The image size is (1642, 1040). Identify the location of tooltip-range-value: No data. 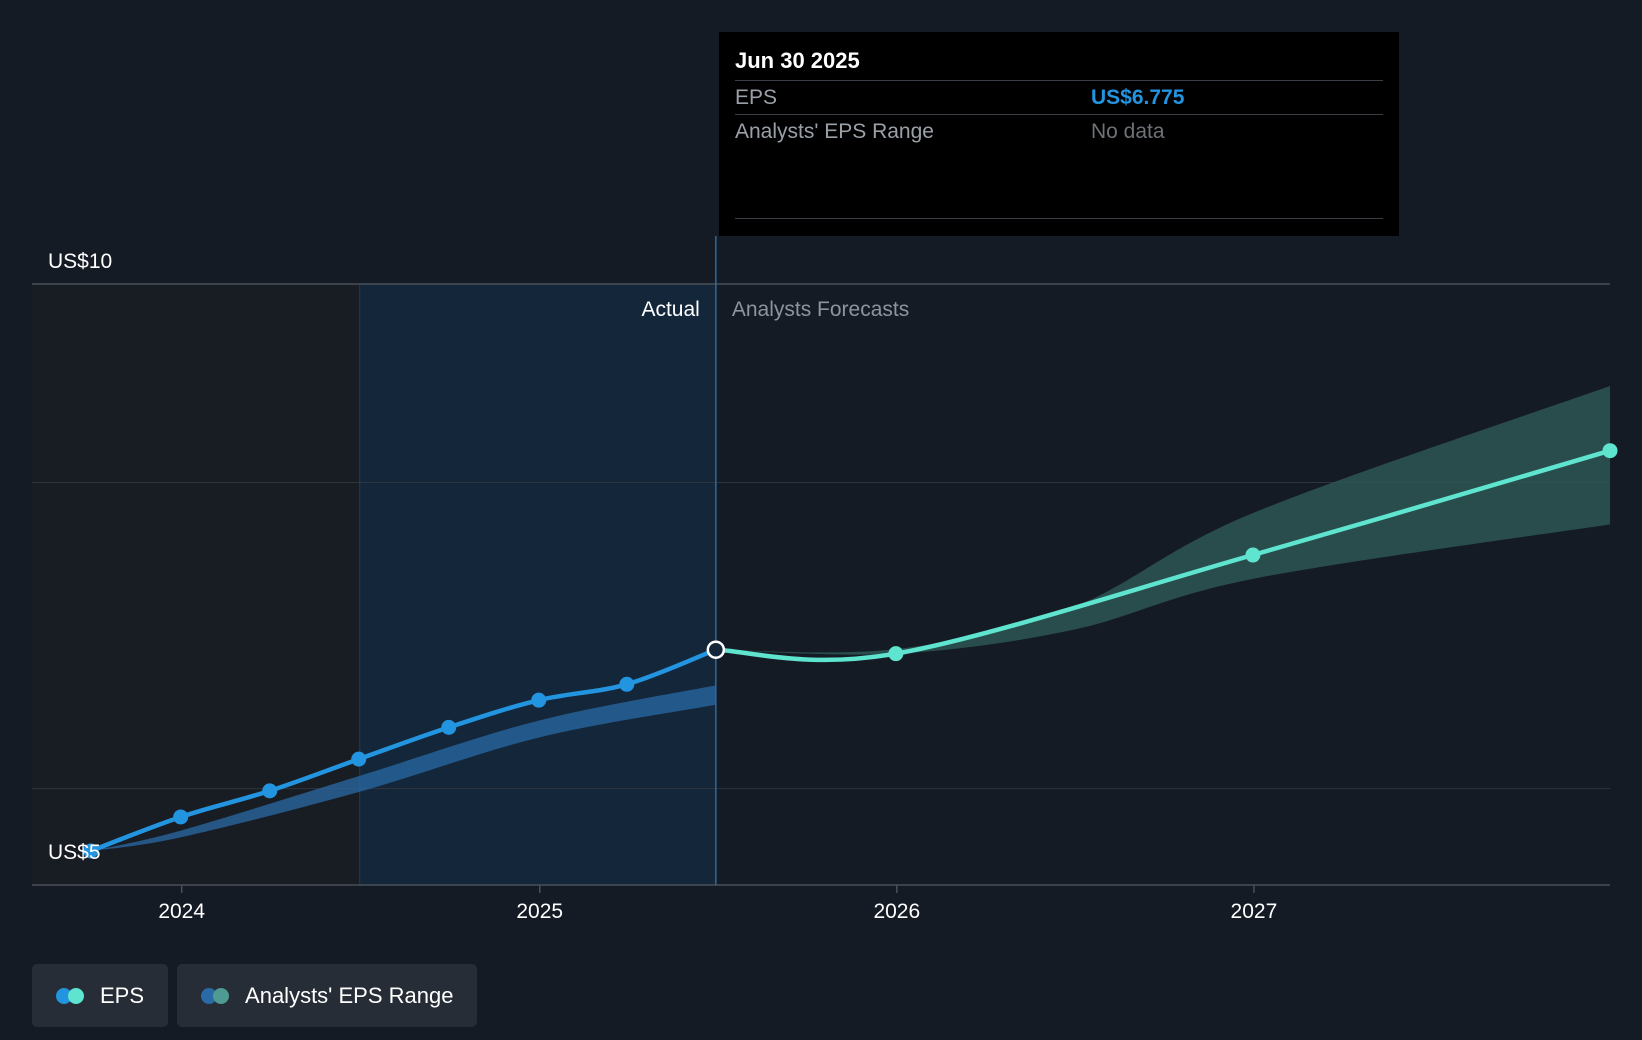
(1128, 131).